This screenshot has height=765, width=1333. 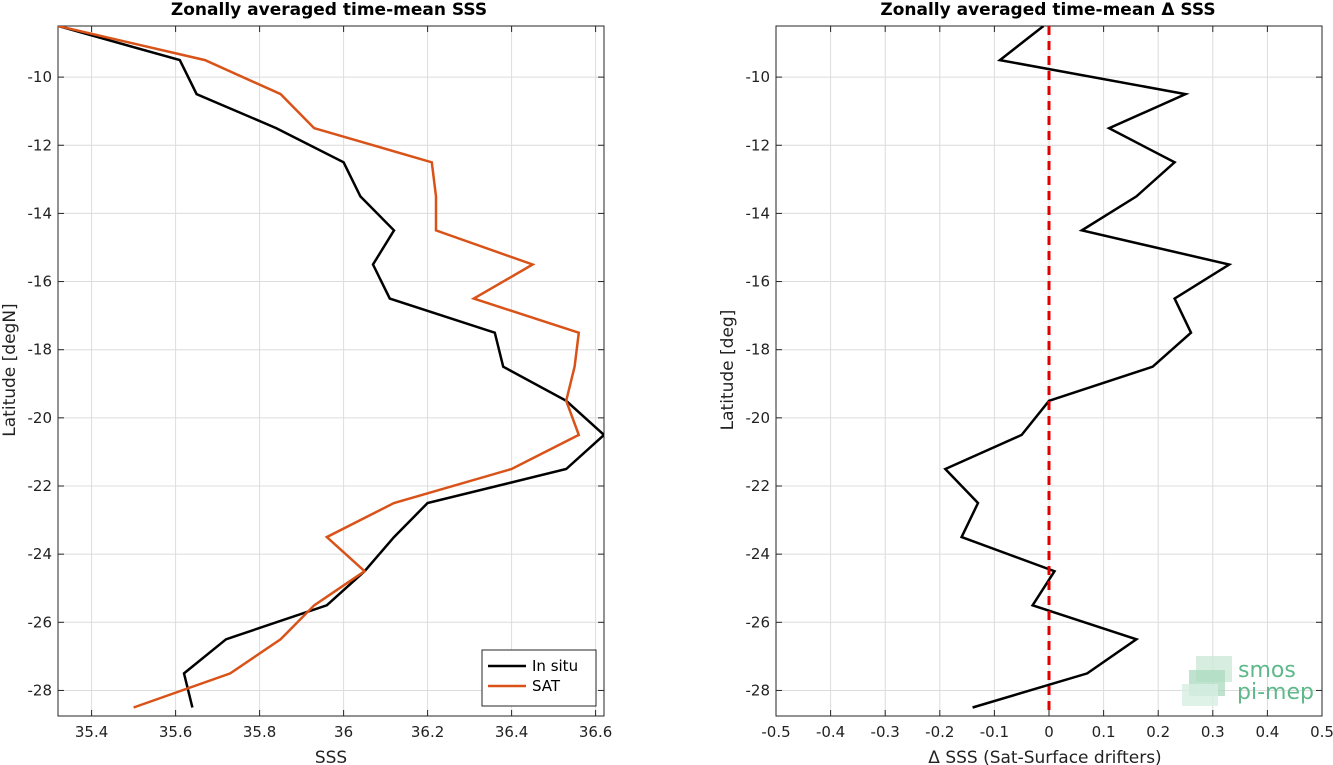 I want to click on x-tick-label: -0.4, so click(x=830, y=732).